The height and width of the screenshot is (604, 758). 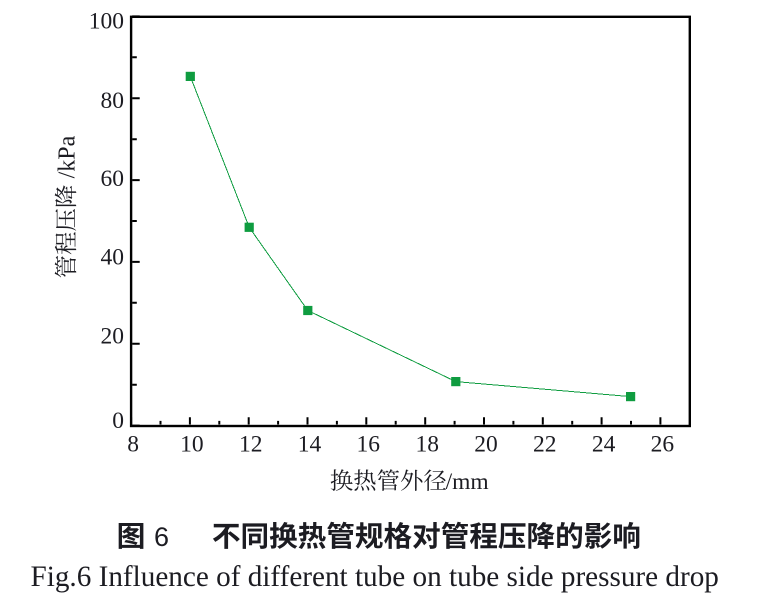 I want to click on svg-text: 0, so click(x=118, y=421).